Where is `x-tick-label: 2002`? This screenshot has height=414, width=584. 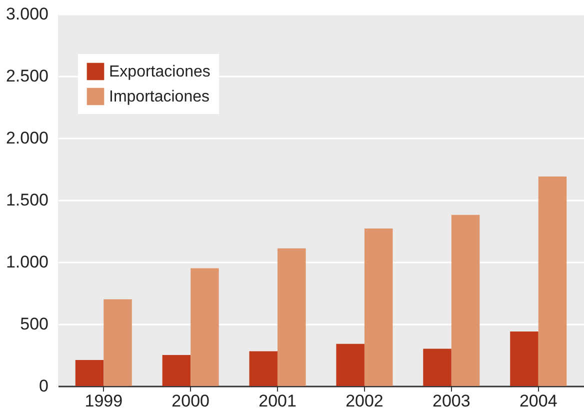
x-tick-label: 2002 is located at coordinates (365, 401).